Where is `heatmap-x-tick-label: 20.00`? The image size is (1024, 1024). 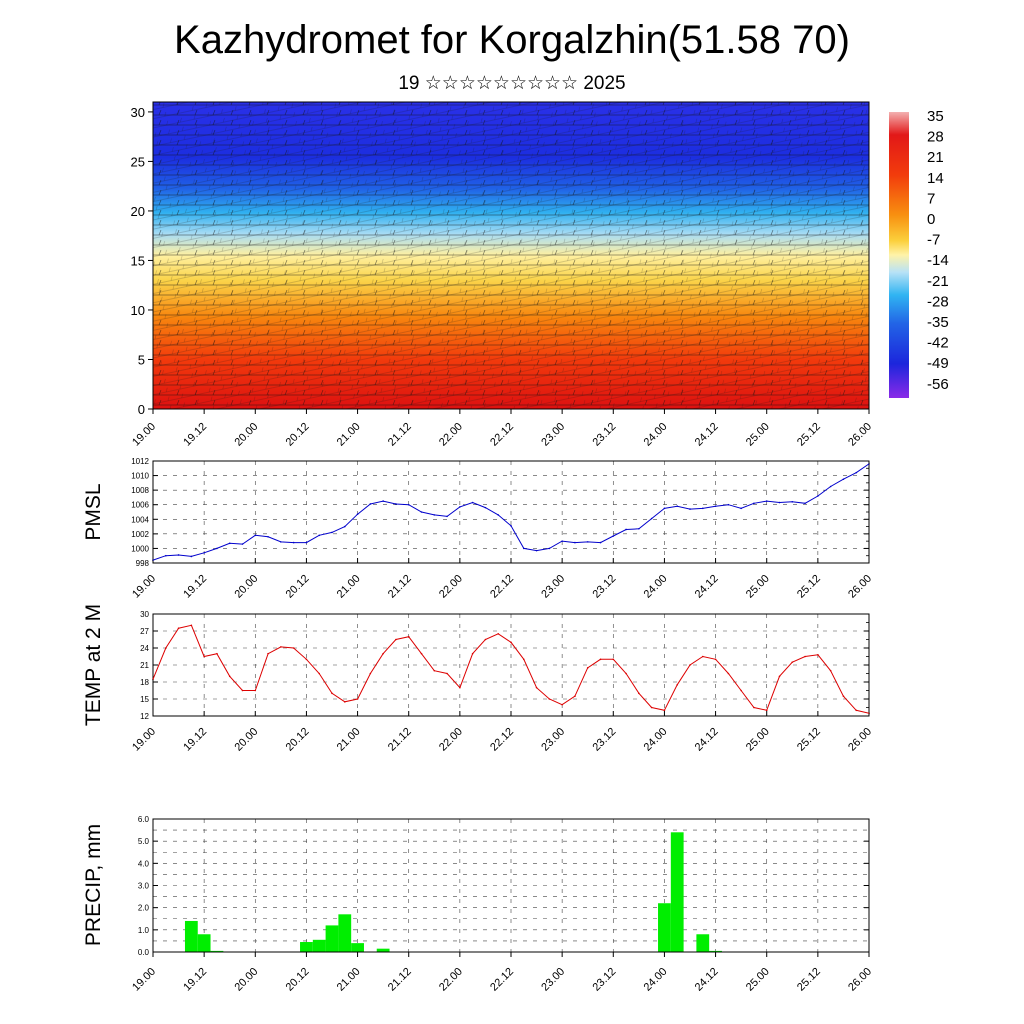
heatmap-x-tick-label: 20.00 is located at coordinates (246, 435).